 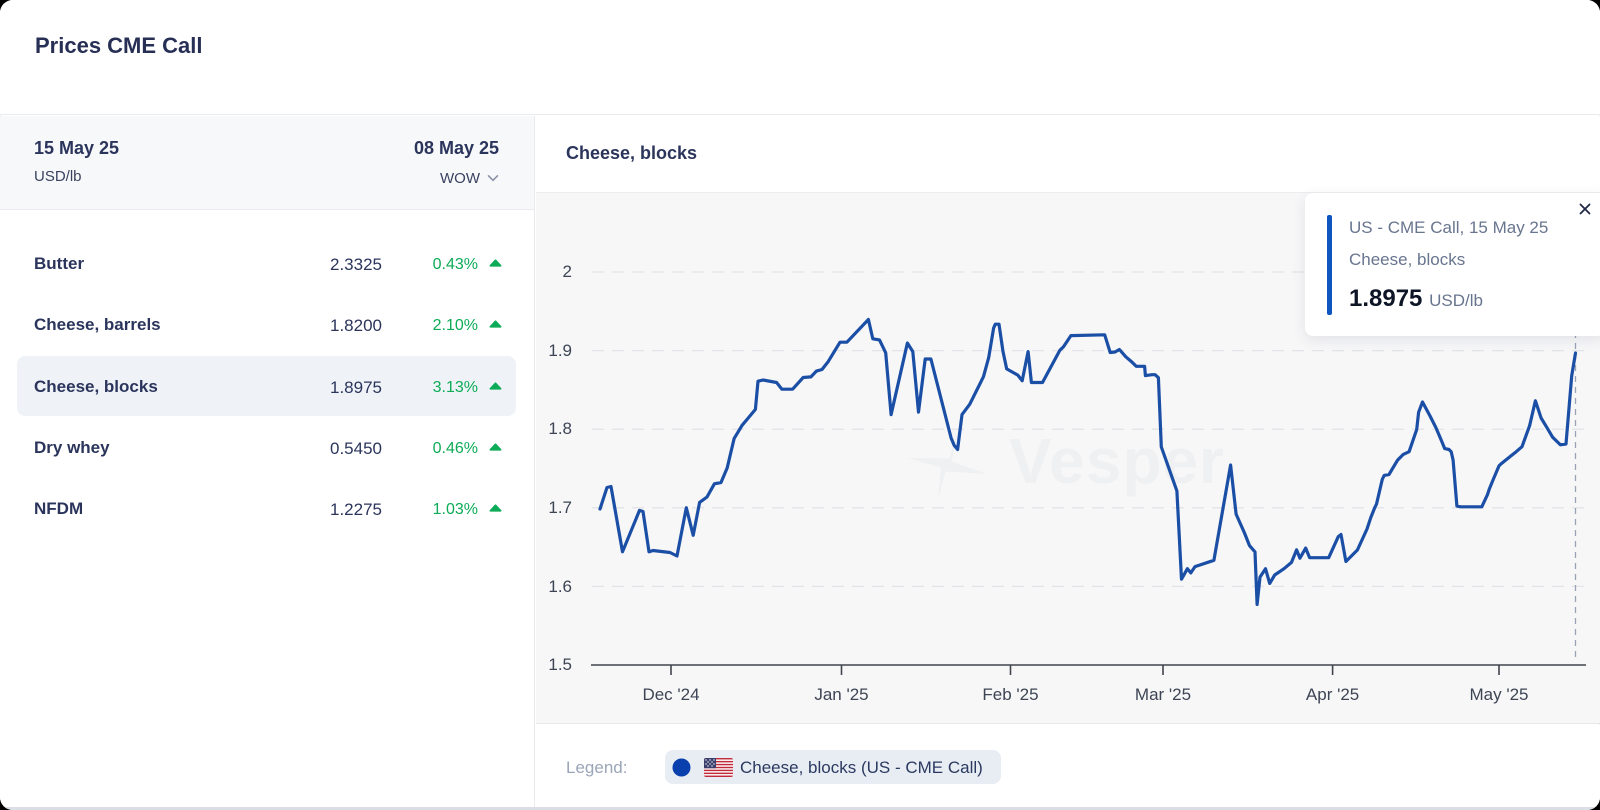 What do you see at coordinates (567, 271) in the screenshot?
I see `svg-text: 2` at bounding box center [567, 271].